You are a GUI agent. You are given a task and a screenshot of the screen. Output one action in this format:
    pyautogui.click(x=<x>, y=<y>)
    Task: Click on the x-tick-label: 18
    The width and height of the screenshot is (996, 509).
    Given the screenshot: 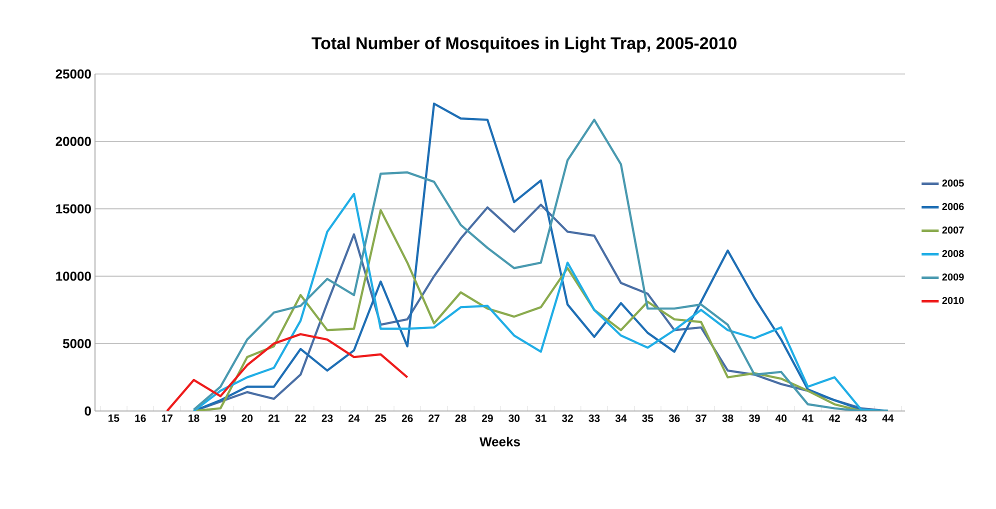 What is the action you would take?
    pyautogui.click(x=194, y=418)
    